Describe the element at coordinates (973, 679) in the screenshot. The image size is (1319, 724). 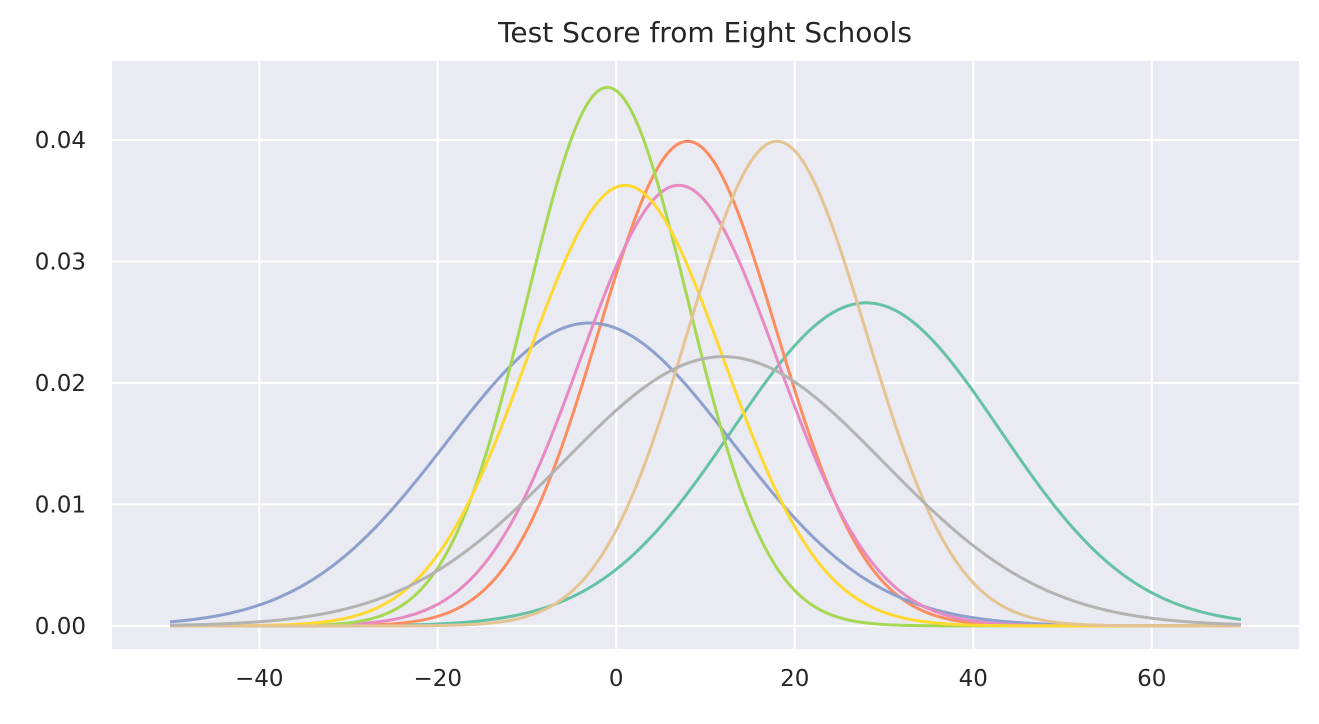
I see `x-tick-label: 40` at that location.